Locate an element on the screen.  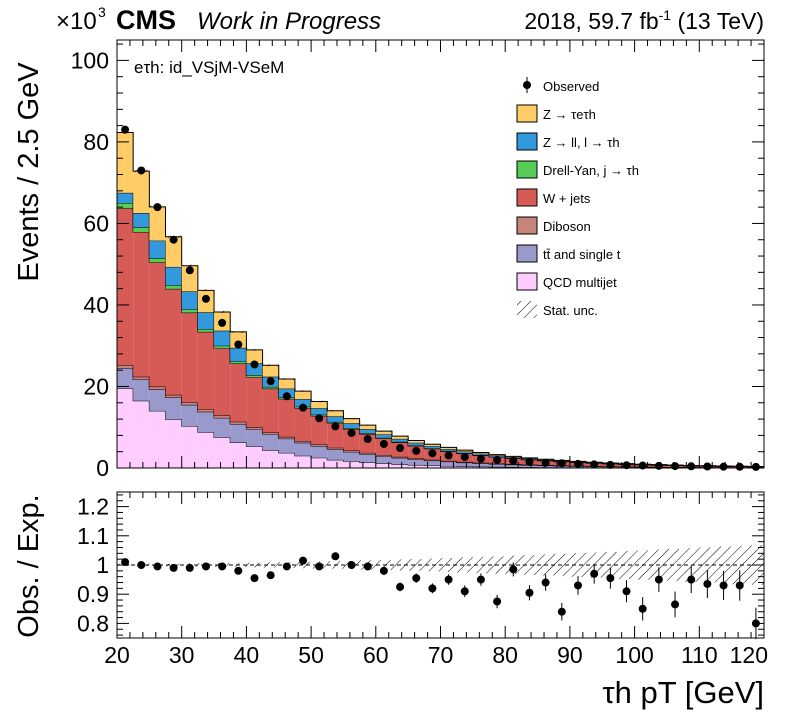
legend-label: tt̄ and single t is located at coordinates (582, 254).